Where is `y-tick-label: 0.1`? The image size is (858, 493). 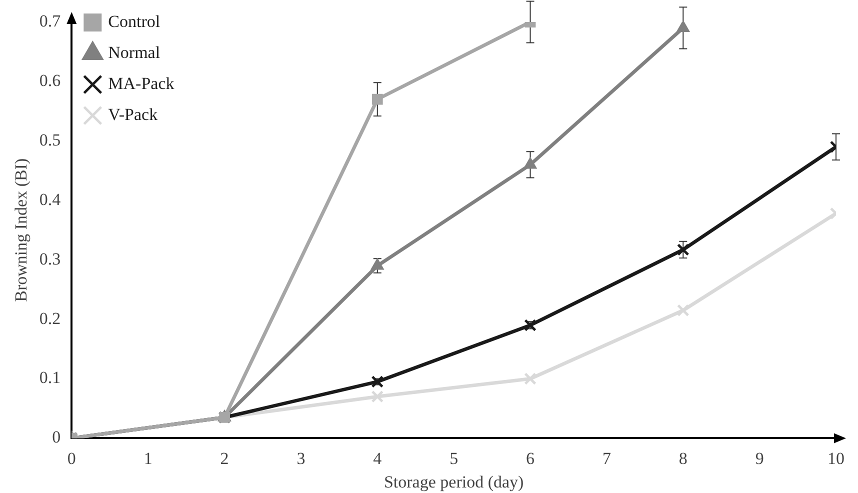 y-tick-label: 0.1 is located at coordinates (50, 378).